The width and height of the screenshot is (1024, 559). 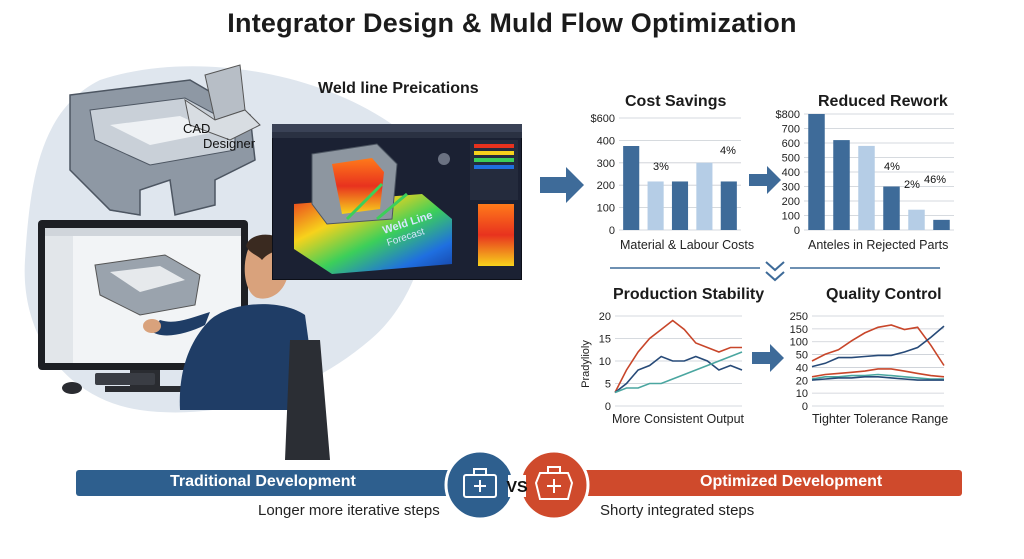 I want to click on arrow-to-rework, so click(x=765, y=180).